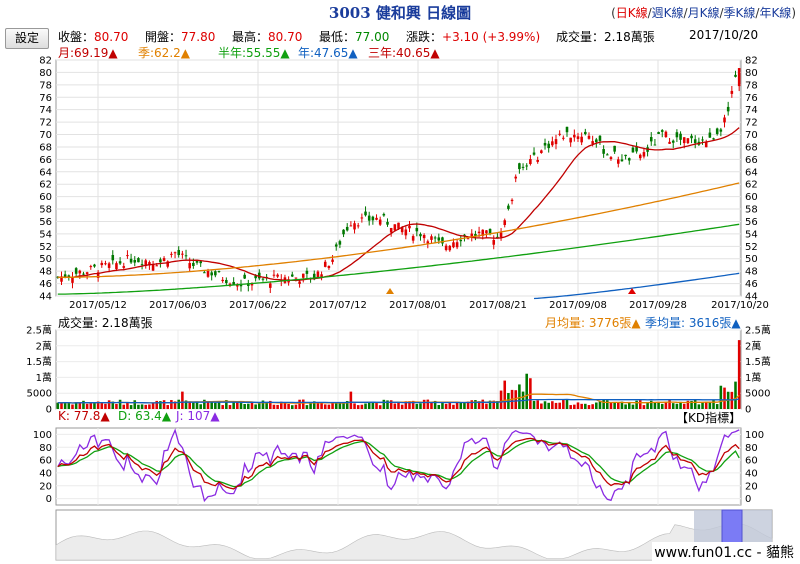 The width and height of the screenshot is (800, 564). Describe the element at coordinates (724, 35) in the screenshot. I see `quote-date: 2017/10/20` at that location.